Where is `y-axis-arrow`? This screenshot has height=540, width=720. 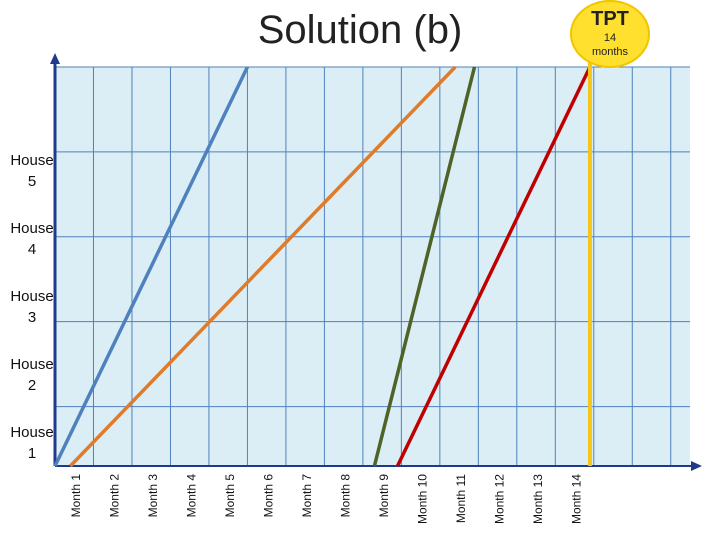 y-axis-arrow is located at coordinates (55, 58).